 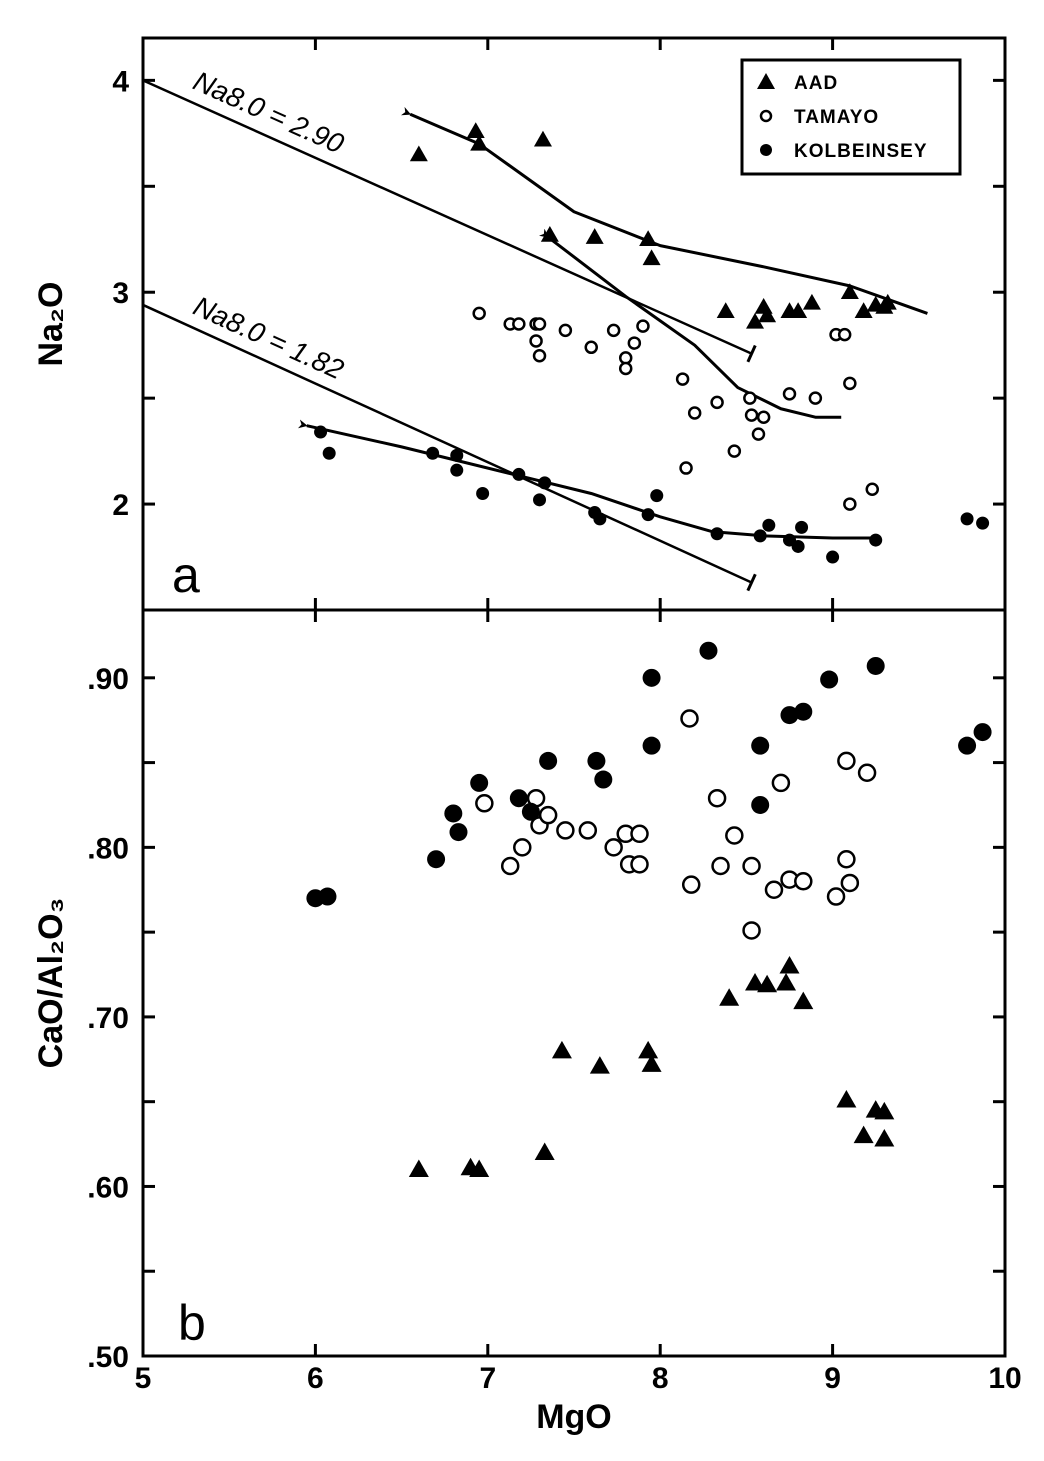 I want to click on y-tick-label: .60, so click(x=108, y=1187).